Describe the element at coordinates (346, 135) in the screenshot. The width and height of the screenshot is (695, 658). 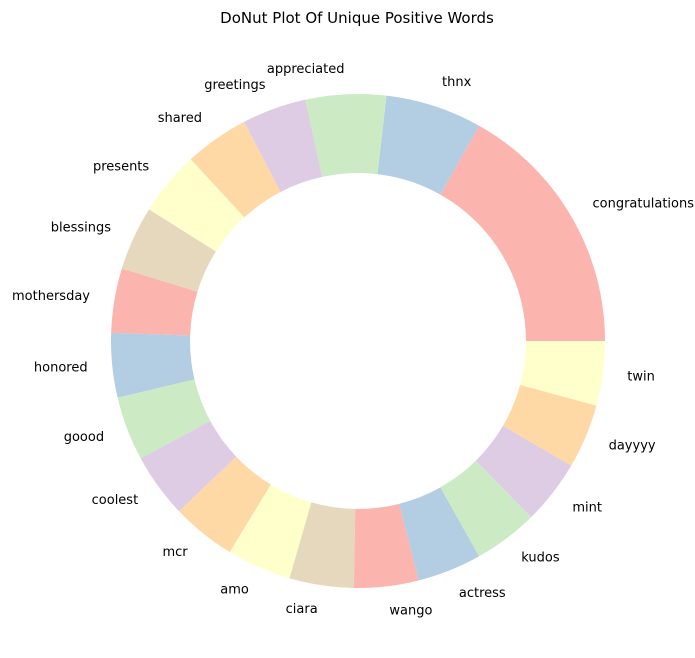
I see `slice-appreciated` at that location.